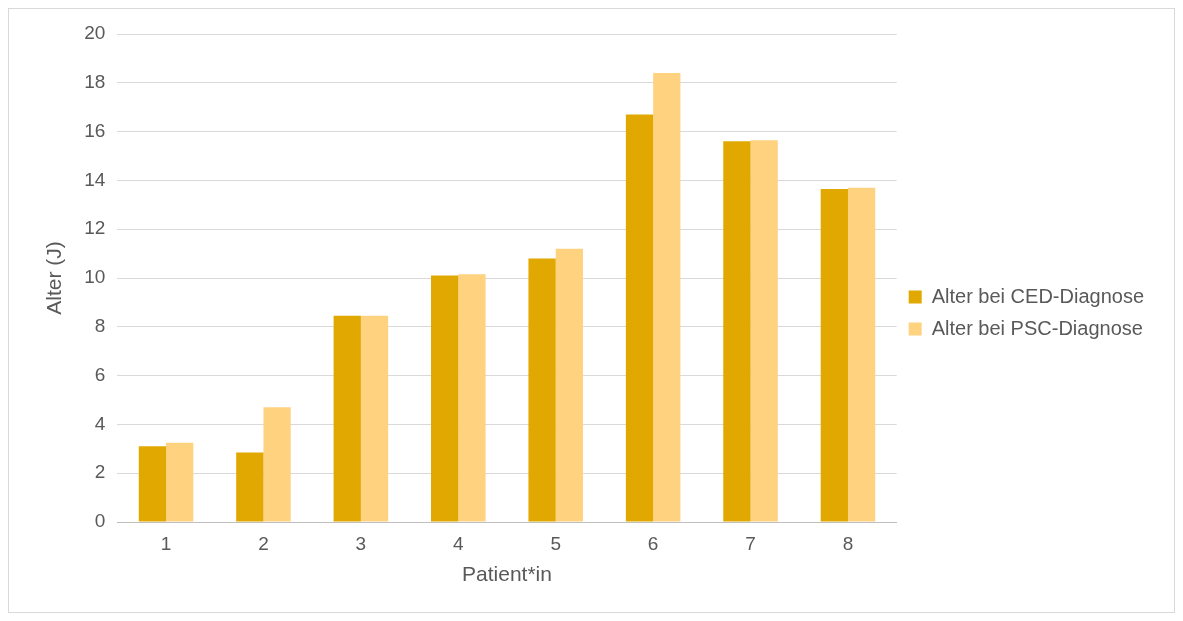  Describe the element at coordinates (95, 228) in the screenshot. I see `y-tick-label: 12` at that location.